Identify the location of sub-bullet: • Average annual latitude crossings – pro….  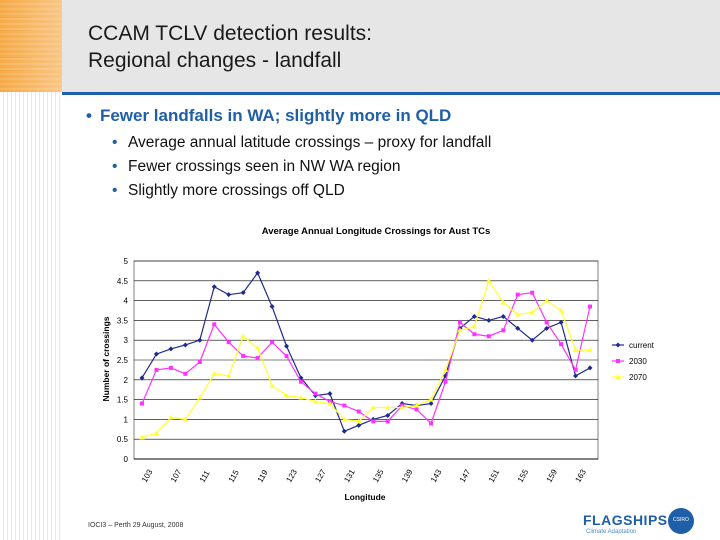
(301, 146).